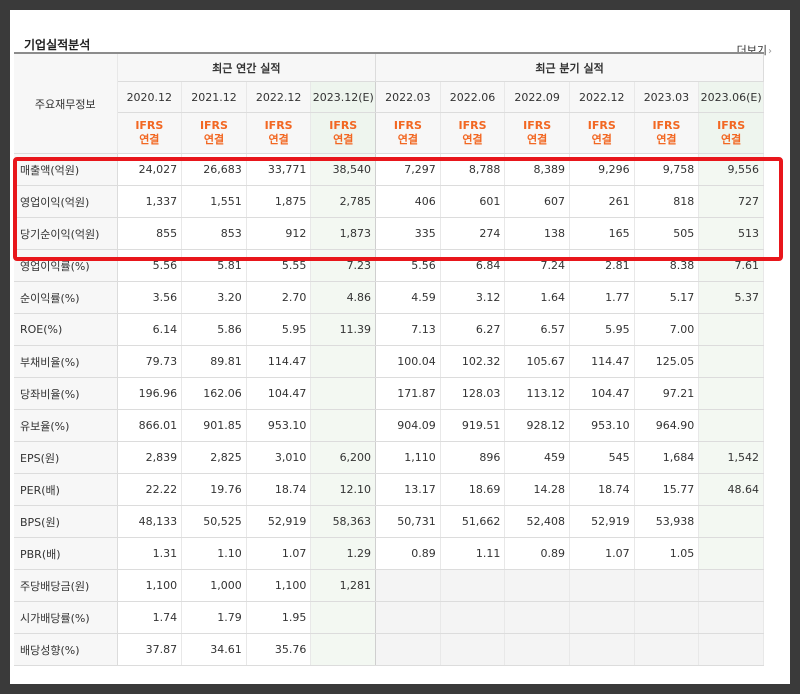 The height and width of the screenshot is (694, 800). What do you see at coordinates (279, 233) in the screenshot?
I see `table-cell: 912` at bounding box center [279, 233].